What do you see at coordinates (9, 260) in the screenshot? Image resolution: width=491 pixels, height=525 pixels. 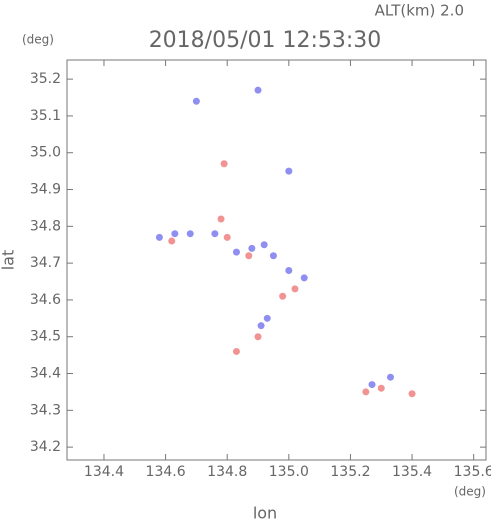 I see `y-axis-label: lat` at bounding box center [9, 260].